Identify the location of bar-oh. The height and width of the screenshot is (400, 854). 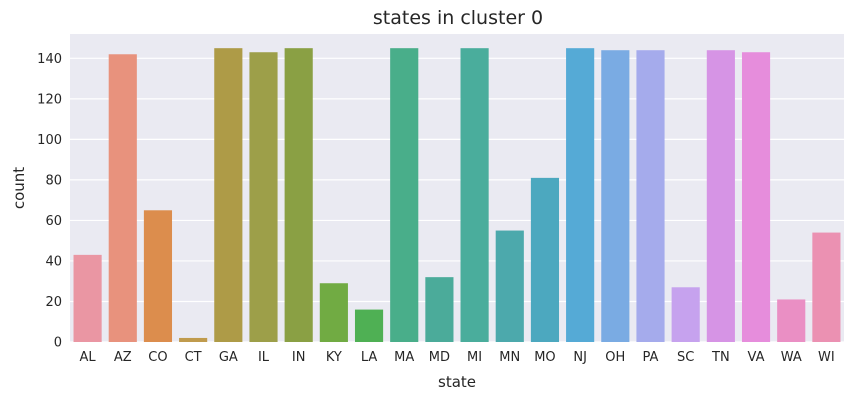
(615, 196).